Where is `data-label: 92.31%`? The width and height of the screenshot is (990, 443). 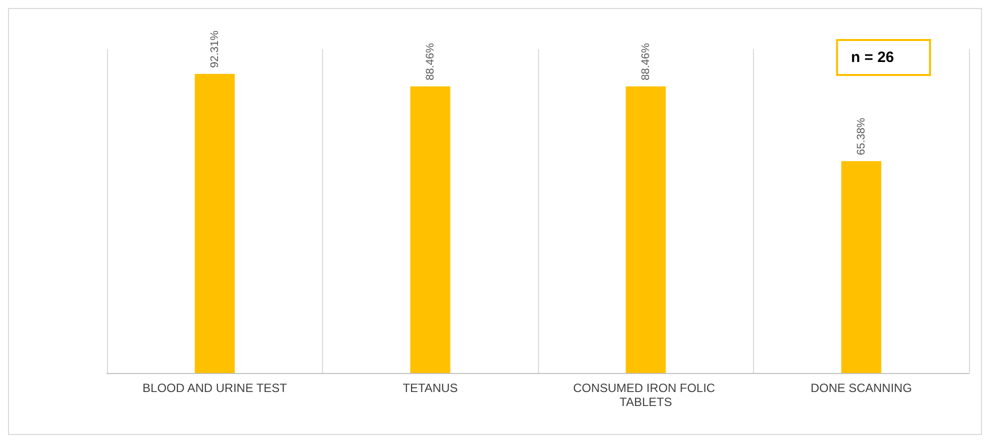 data-label: 92.31% is located at coordinates (214, 49).